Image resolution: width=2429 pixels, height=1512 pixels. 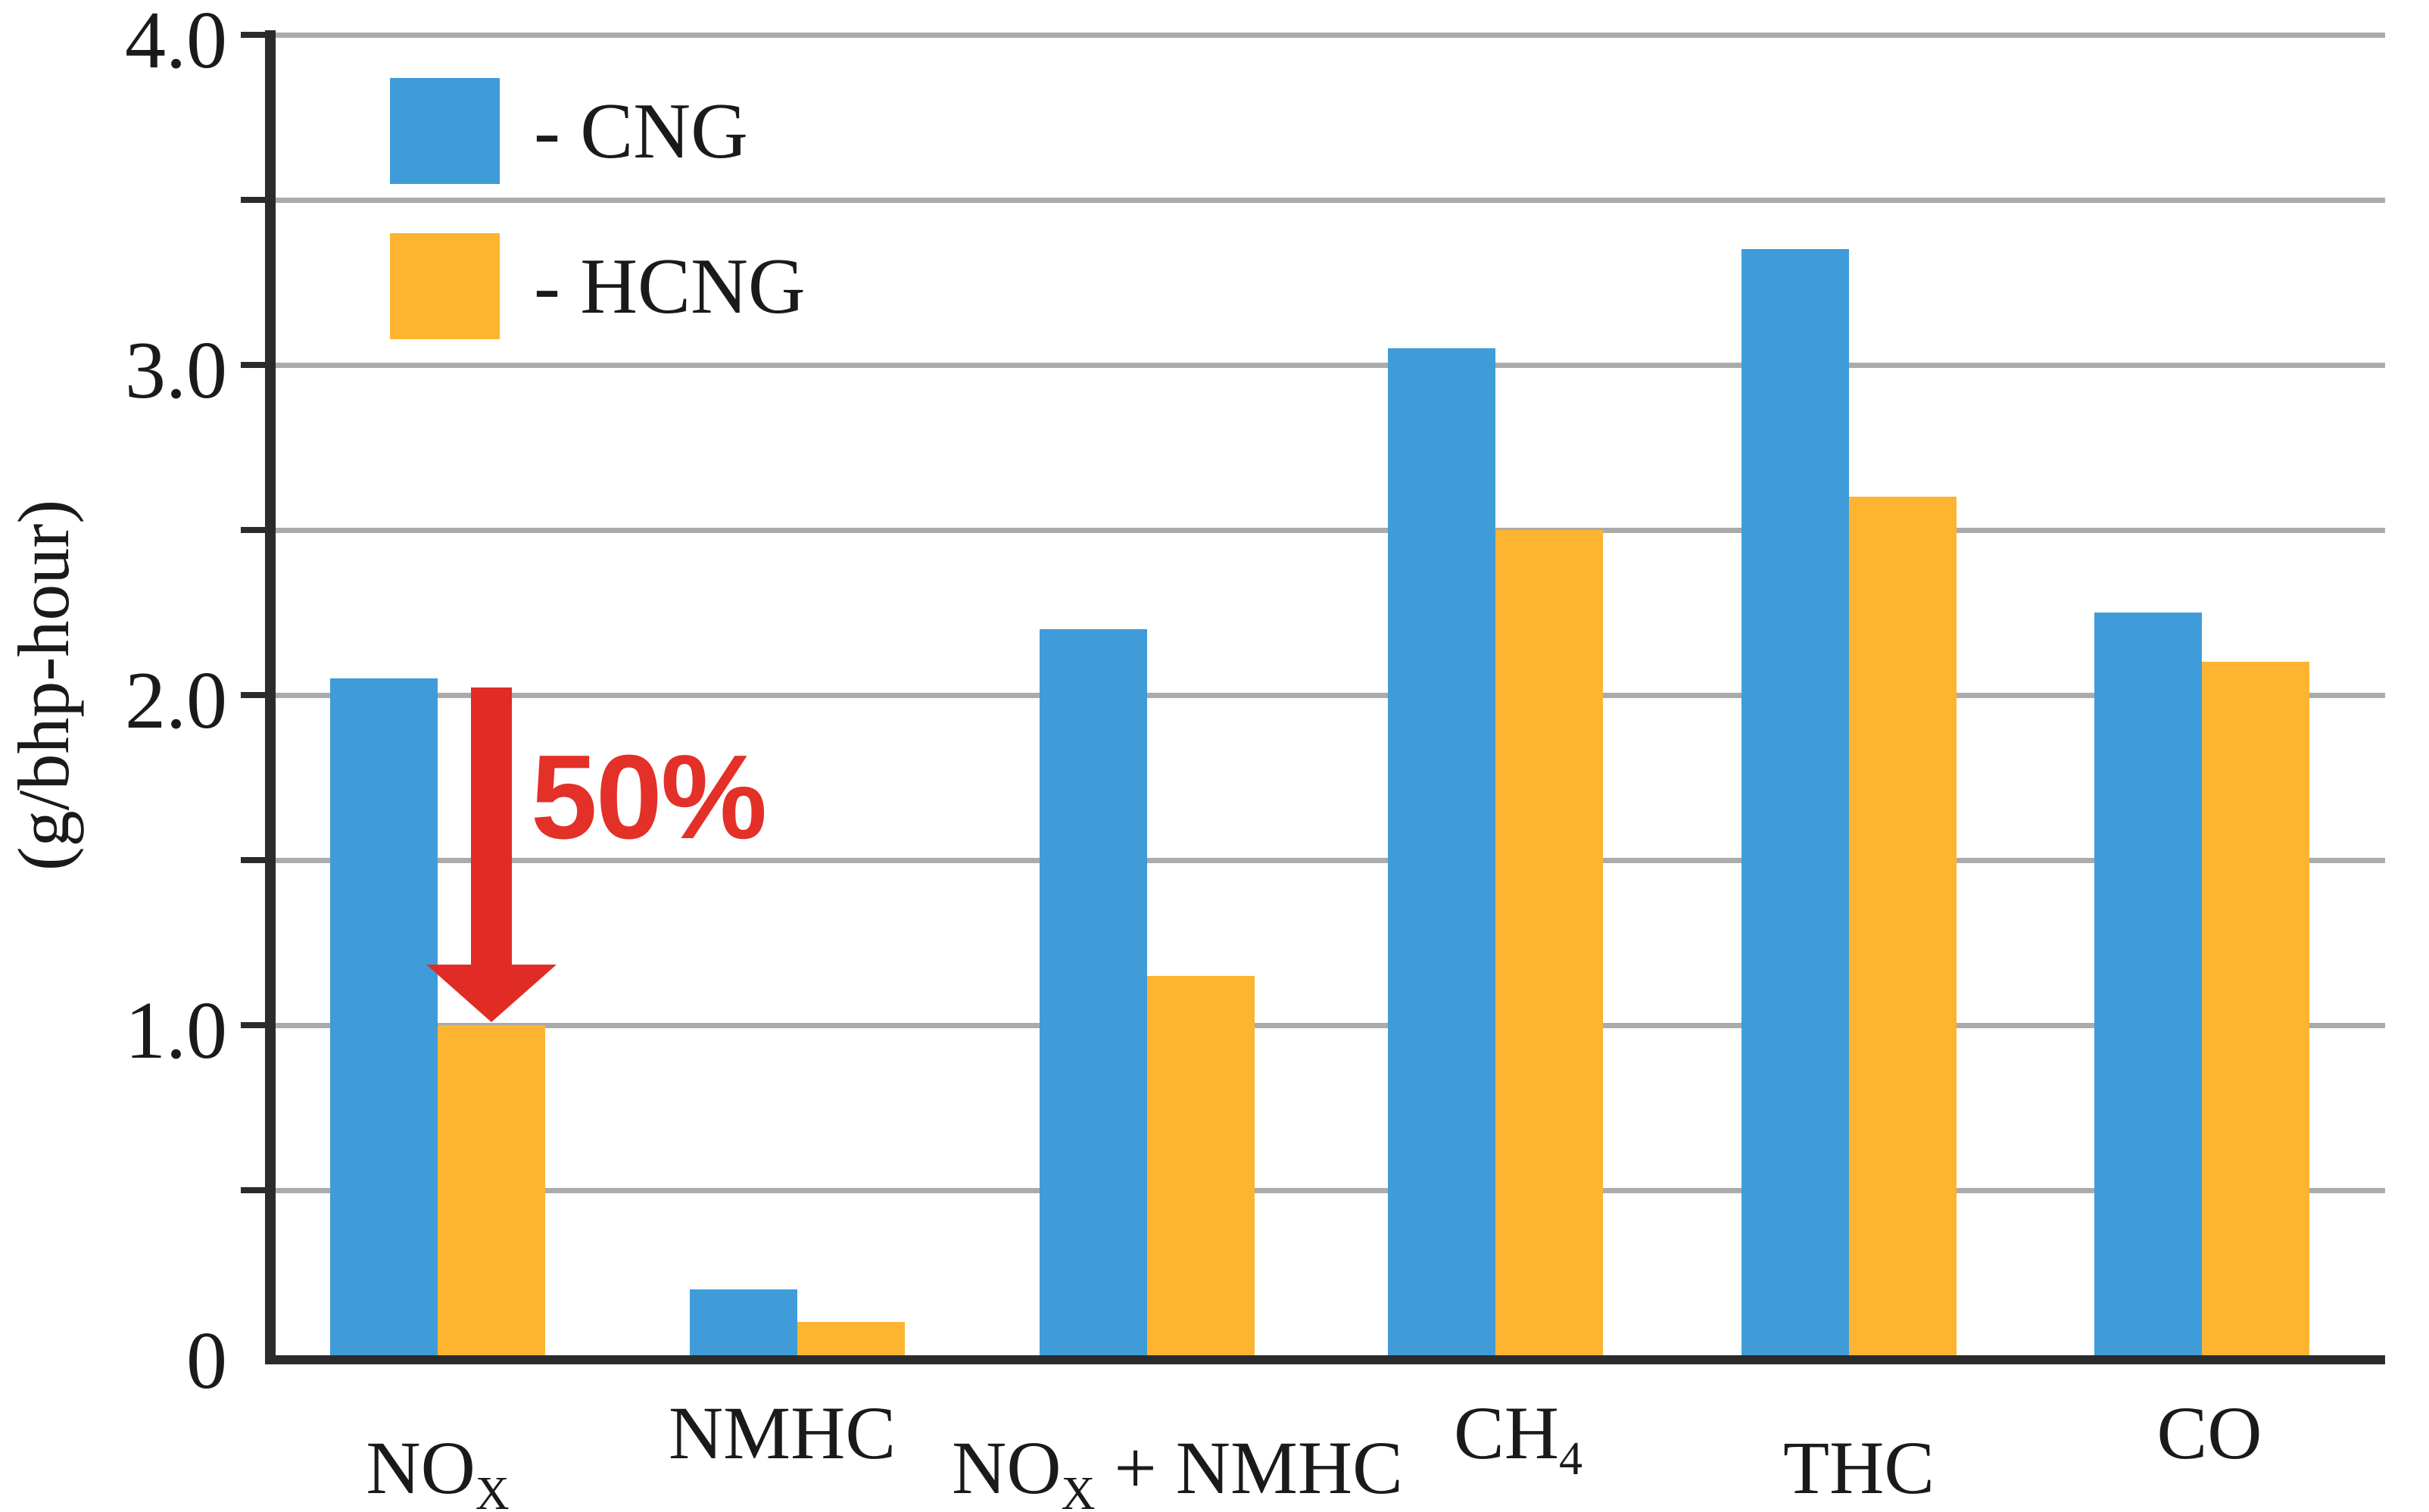 I want to click on gridline-0.5, so click(x=1325, y=1190).